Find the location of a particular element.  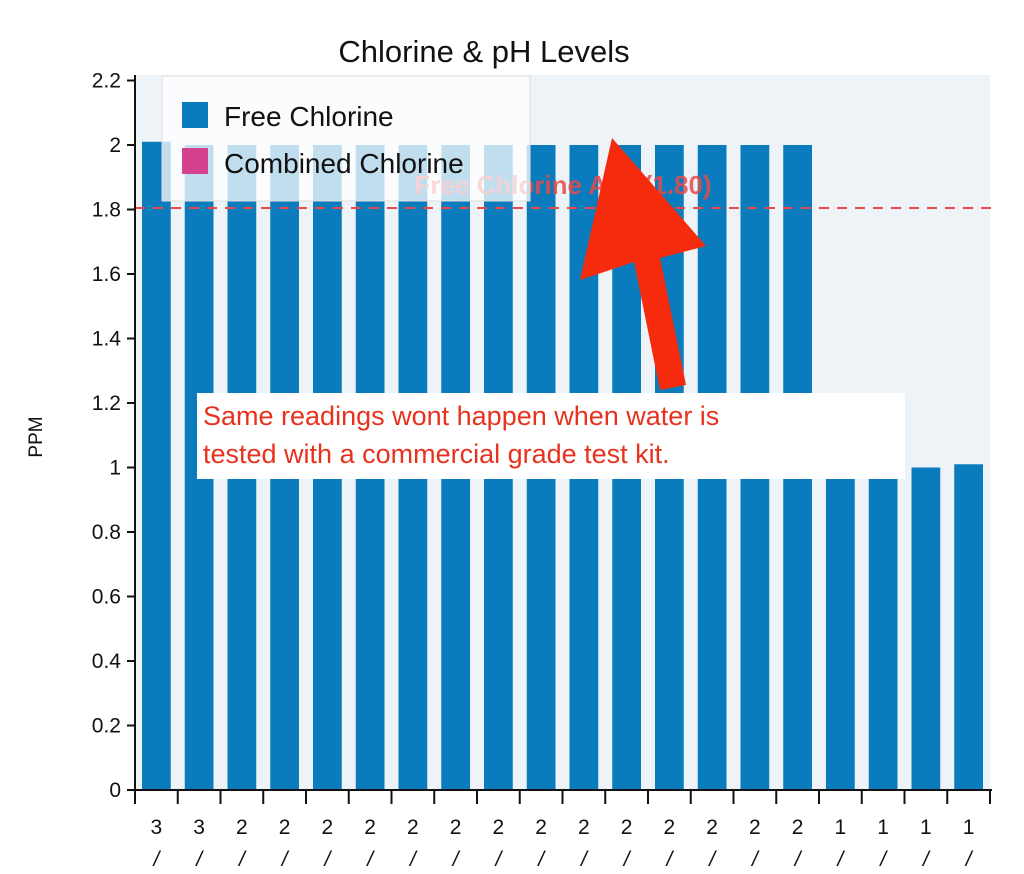

y-tick-label: 1.4 is located at coordinates (107, 339).